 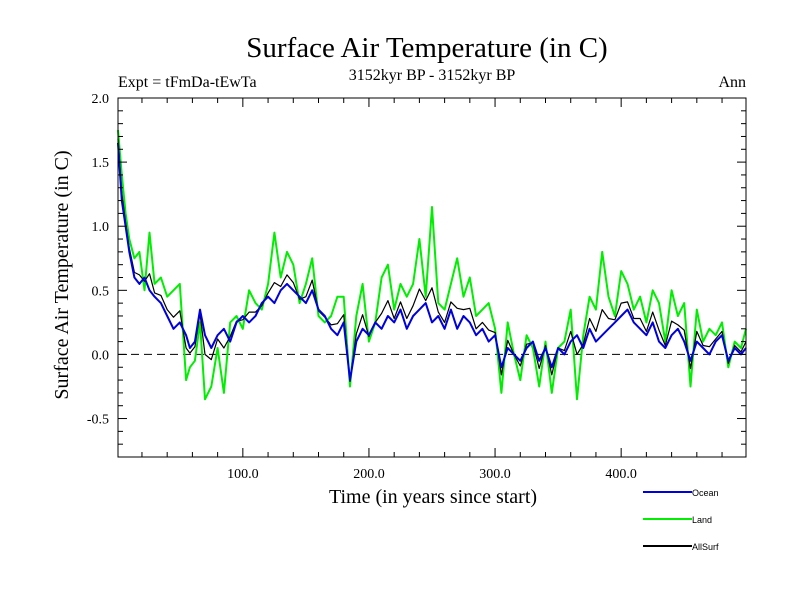 I want to click on experiment-annotation: Expt = tFmDa-tEwTa, so click(x=187, y=82).